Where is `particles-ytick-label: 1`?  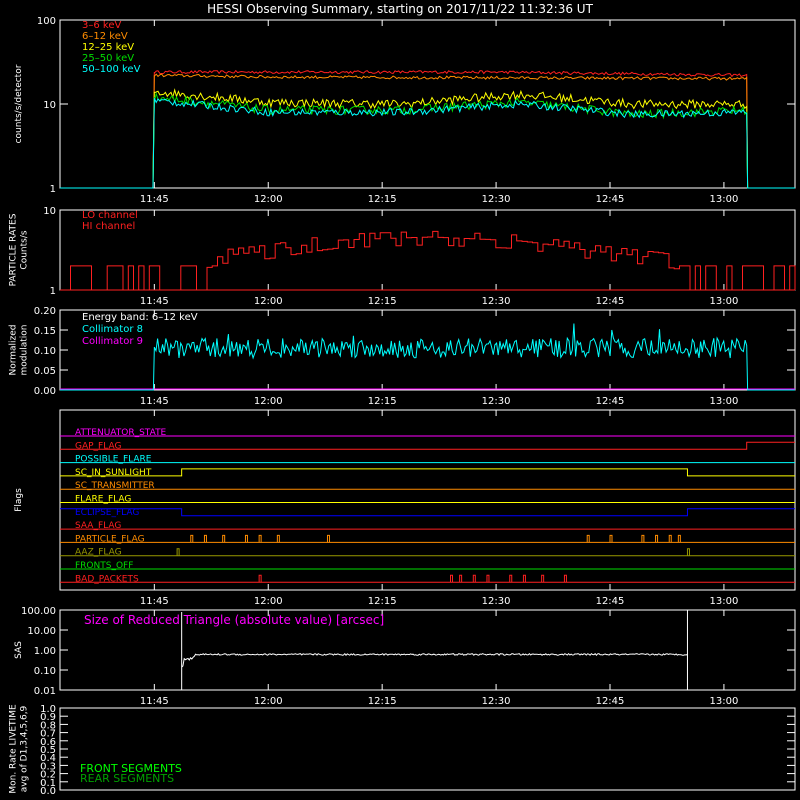 particles-ytick-label: 1 is located at coordinates (53, 291).